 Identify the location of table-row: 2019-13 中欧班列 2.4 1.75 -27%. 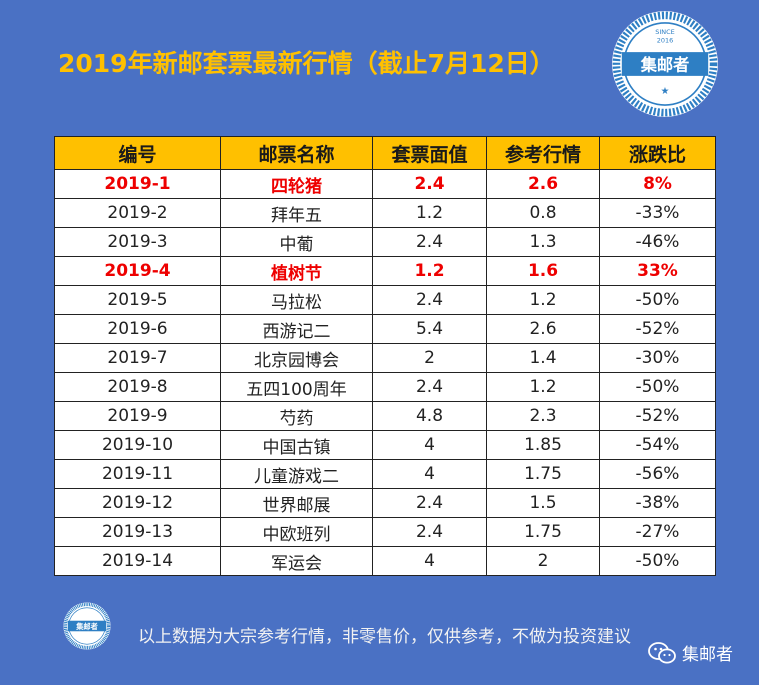
(385, 532).